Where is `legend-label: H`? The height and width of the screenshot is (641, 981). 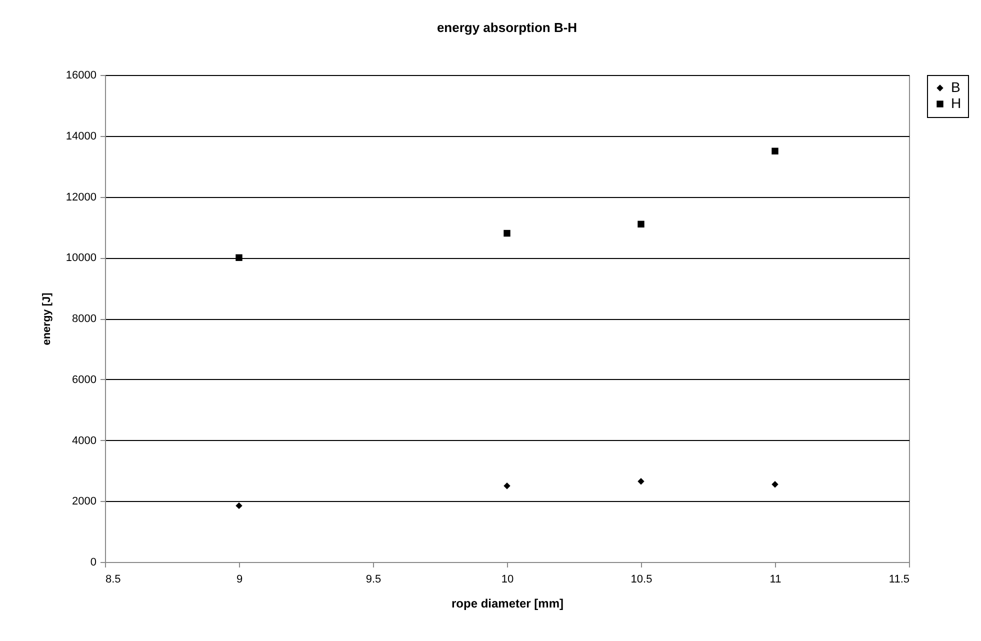 legend-label: H is located at coordinates (956, 103).